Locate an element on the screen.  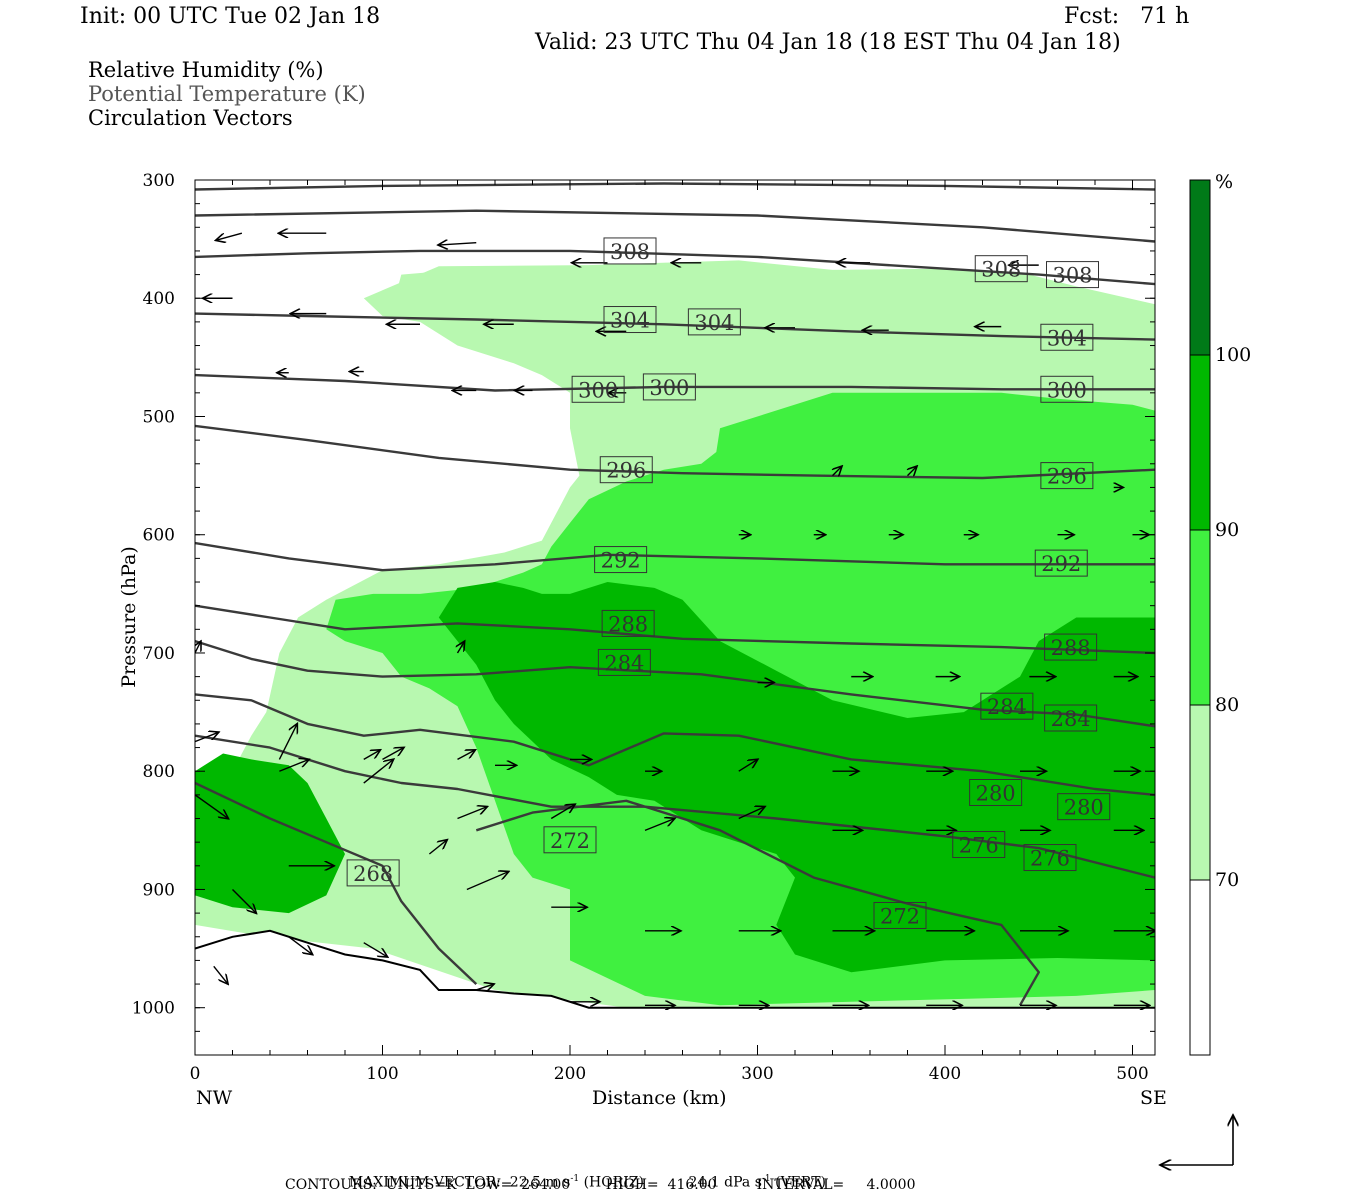
horiz-exp: -1 is located at coordinates (575, 1179).